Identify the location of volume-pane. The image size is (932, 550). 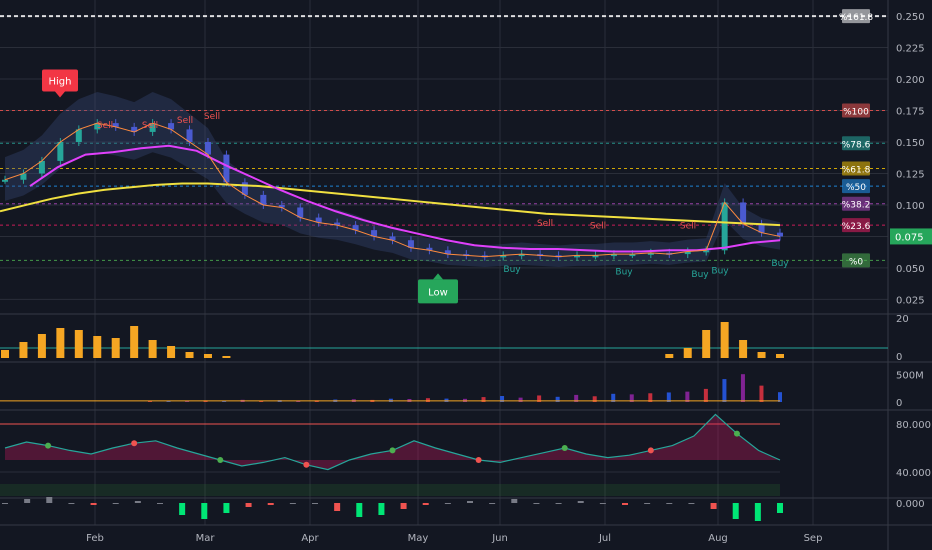
(444, 340).